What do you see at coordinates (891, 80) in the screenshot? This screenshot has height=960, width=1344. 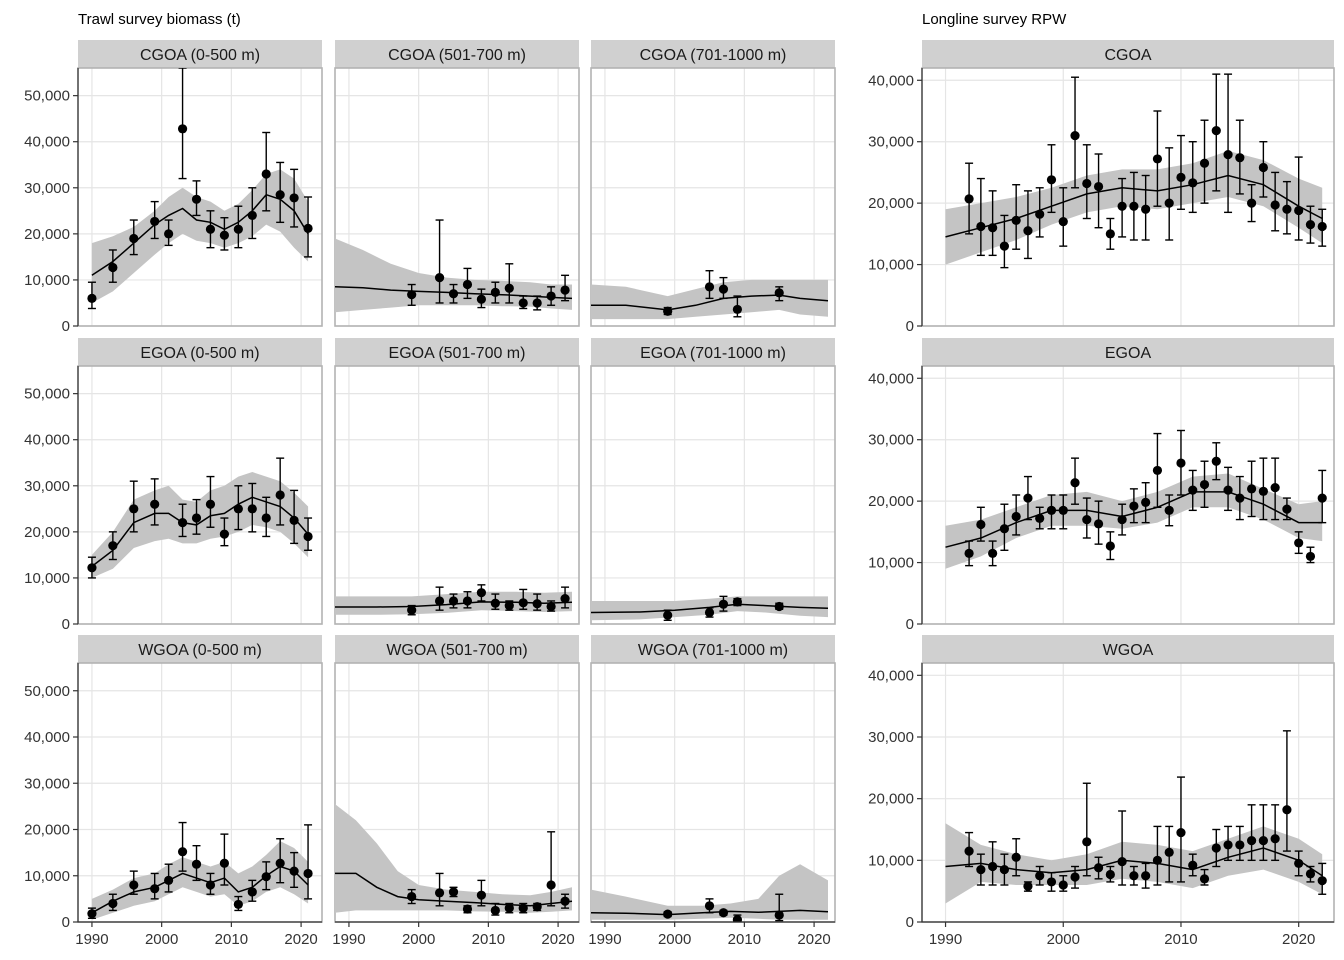 I see `y-tick-label: 40,000` at bounding box center [891, 80].